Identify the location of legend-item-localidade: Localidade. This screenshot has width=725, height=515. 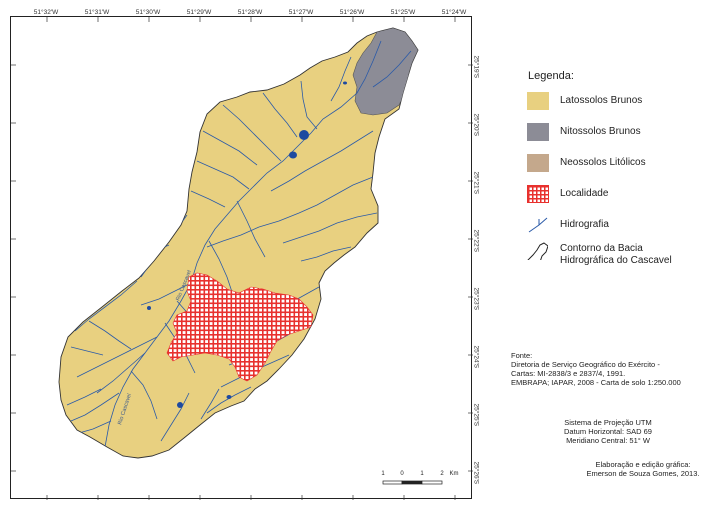
(620, 200).